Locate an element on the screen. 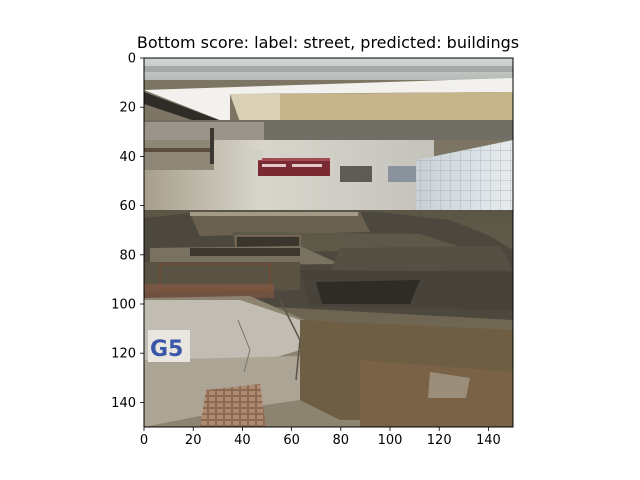 The height and width of the screenshot is (480, 640). x-tick-label: 0 is located at coordinates (144, 440).